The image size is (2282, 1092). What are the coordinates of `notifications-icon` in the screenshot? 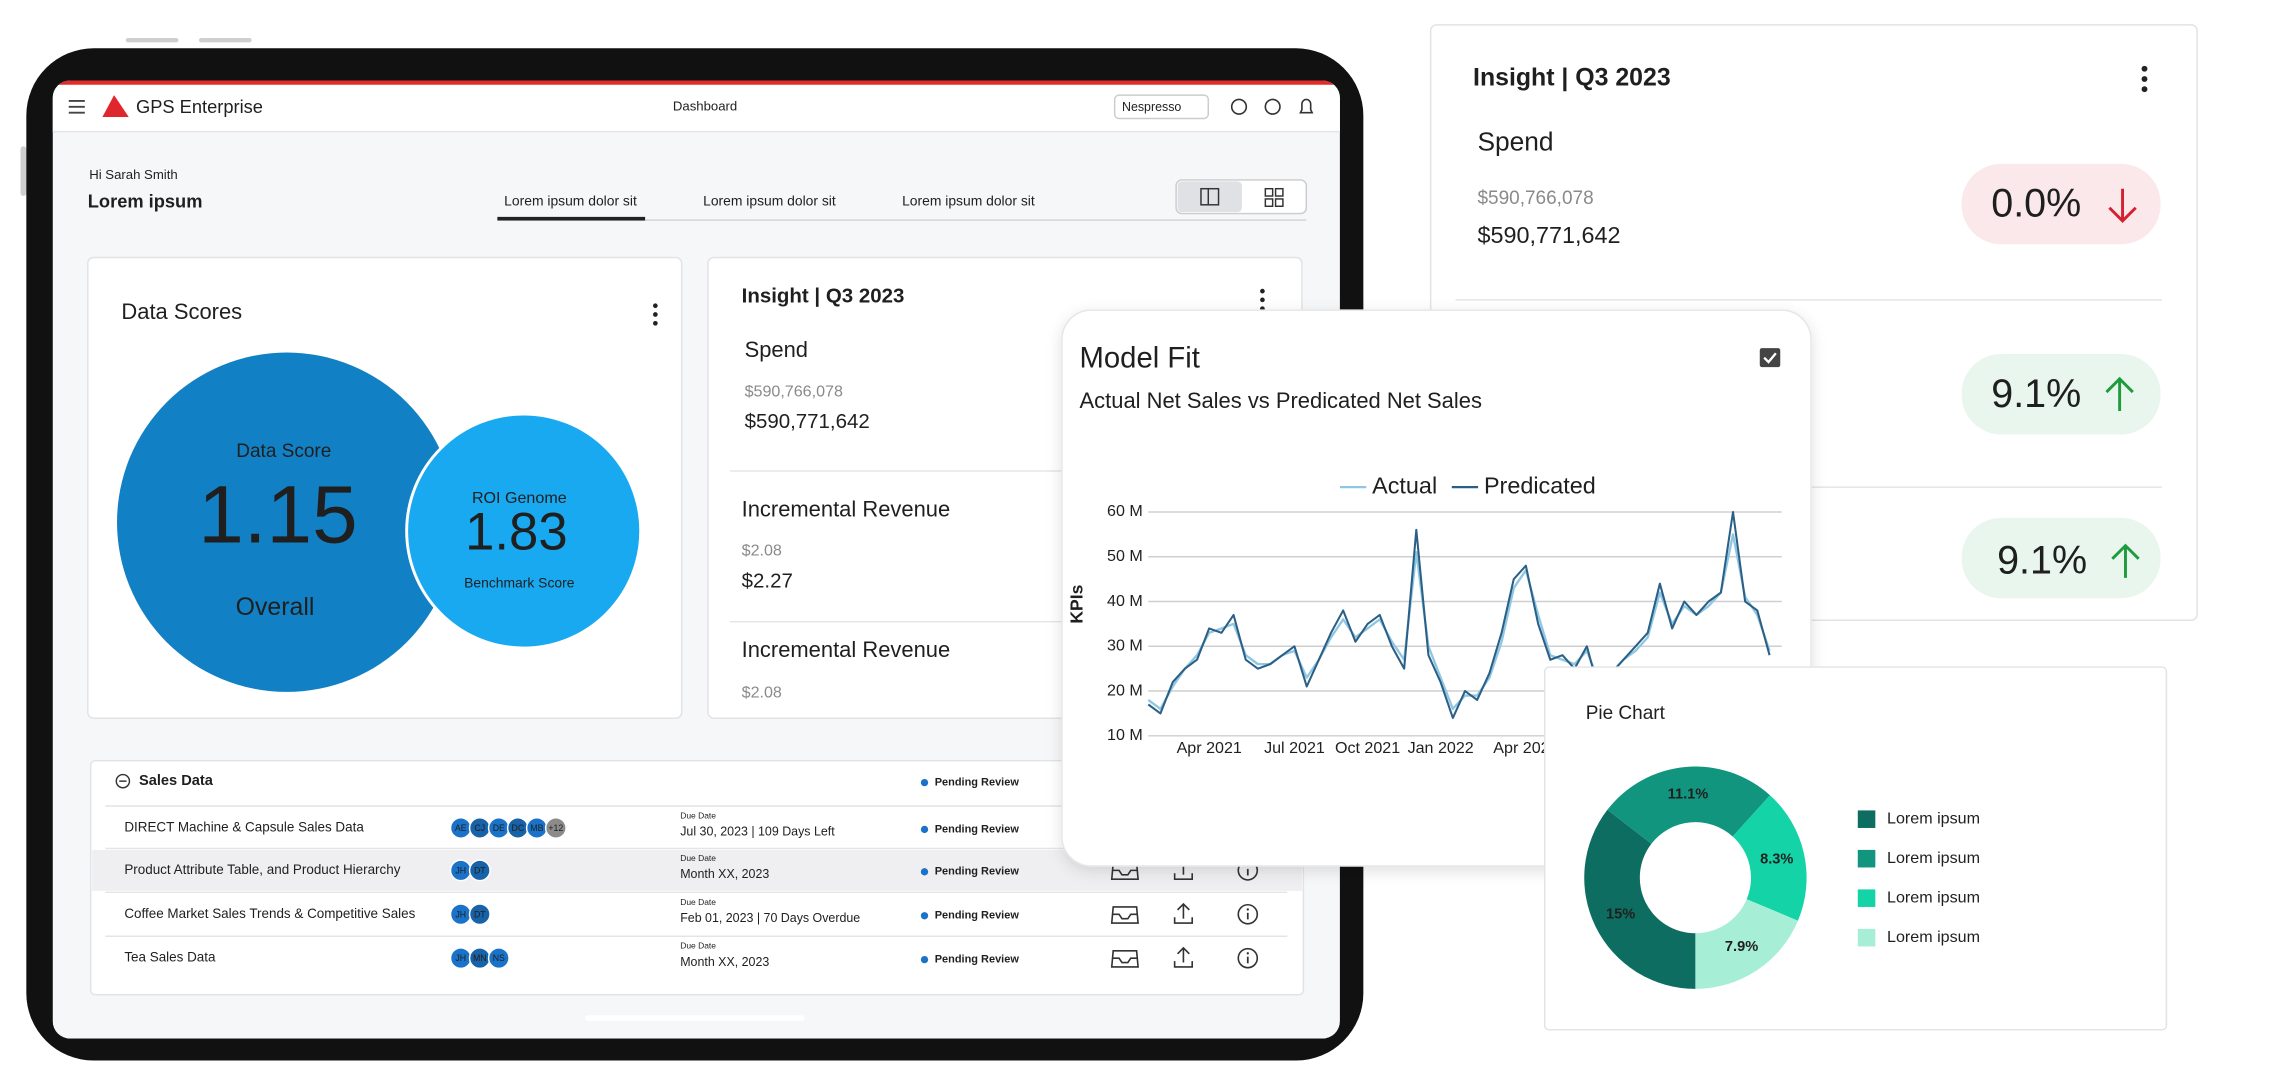 It's located at (1306, 106).